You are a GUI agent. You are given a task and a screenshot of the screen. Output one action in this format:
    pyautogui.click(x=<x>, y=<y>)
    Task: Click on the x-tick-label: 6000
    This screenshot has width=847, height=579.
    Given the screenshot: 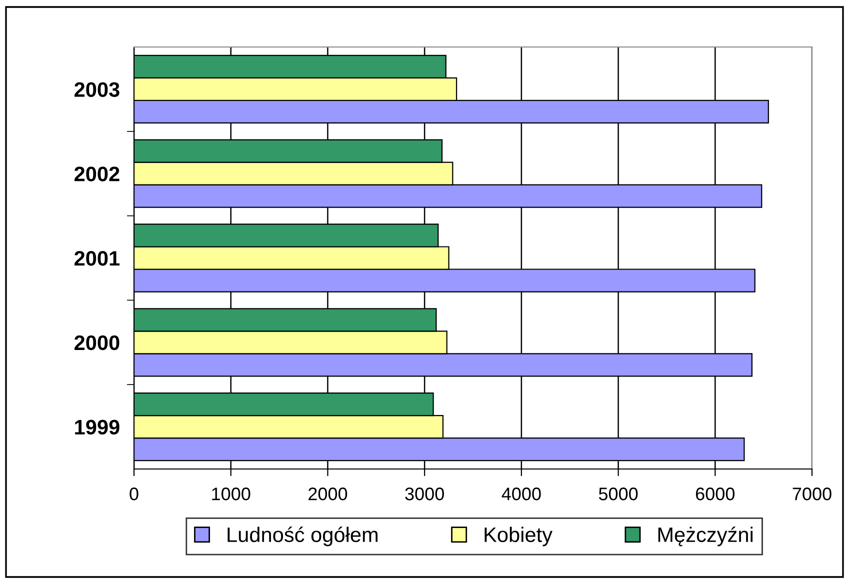 What is the action you would take?
    pyautogui.click(x=715, y=494)
    